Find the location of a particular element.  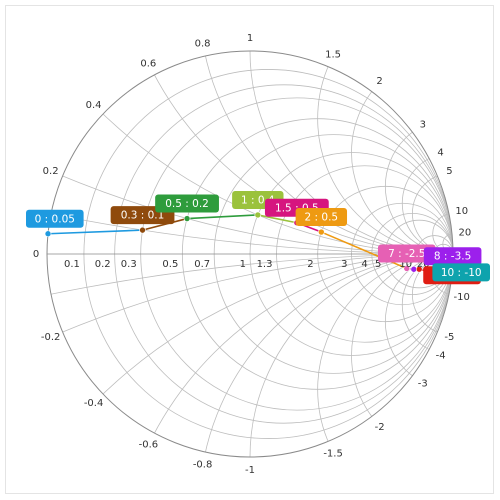

resistance-label: 0.1 is located at coordinates (72, 264).